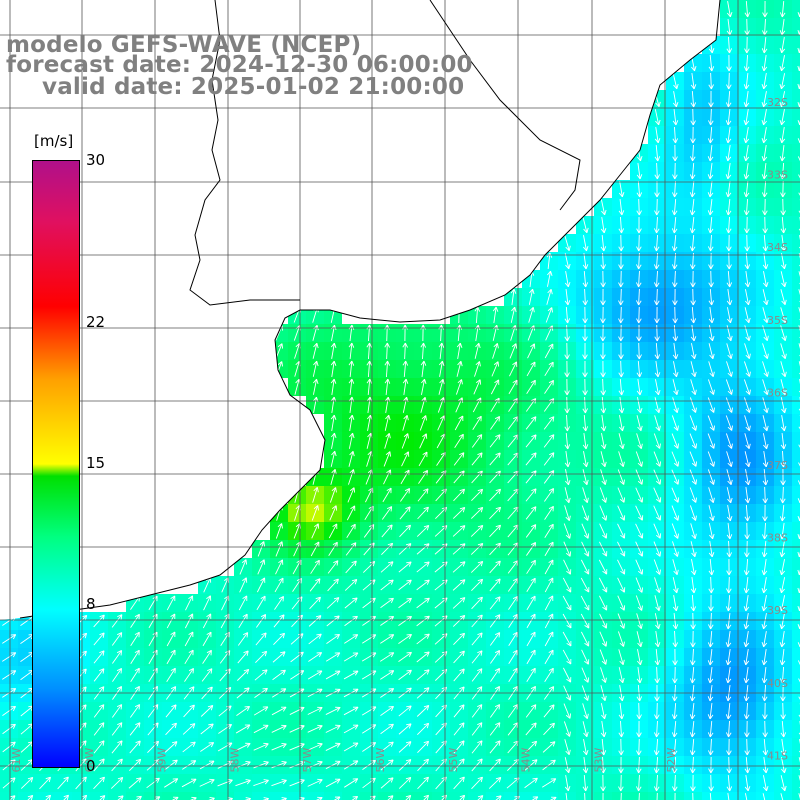 Image resolution: width=800 pixels, height=800 pixels. What do you see at coordinates (96, 463) in the screenshot?
I see `colorbar-tick-label: 15` at bounding box center [96, 463].